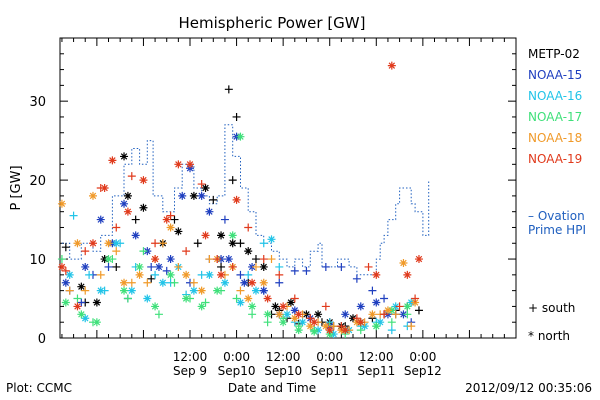  Describe the element at coordinates (330, 371) in the screenshot. I see `x-tick-label-date: Sep11` at that location.